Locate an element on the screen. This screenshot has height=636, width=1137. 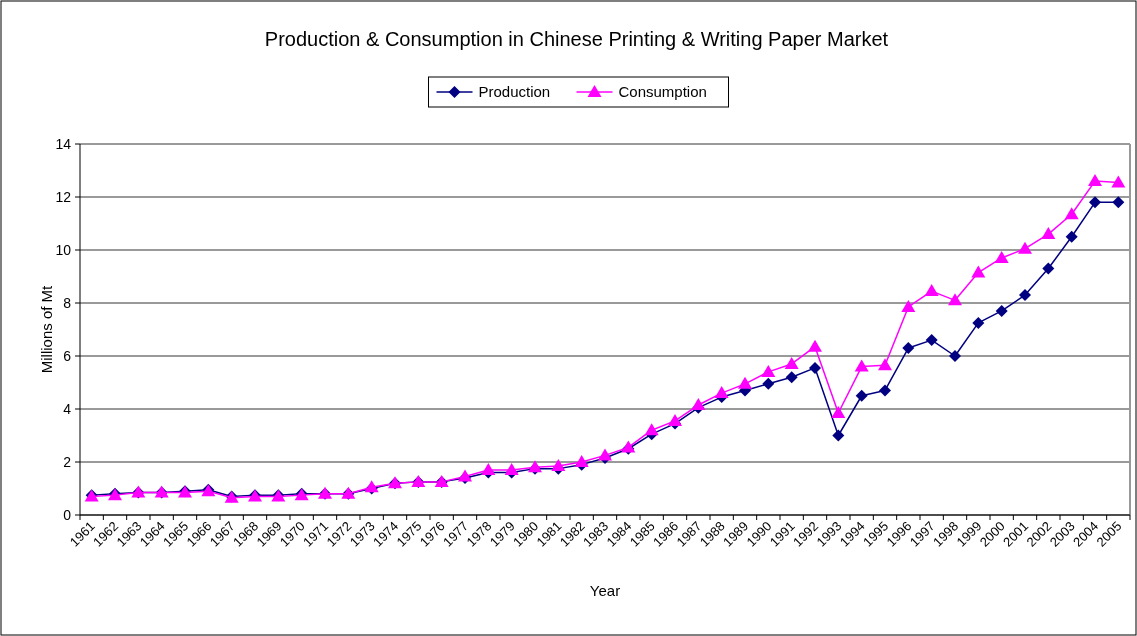
y-tick-label: 6 is located at coordinates (67, 356).